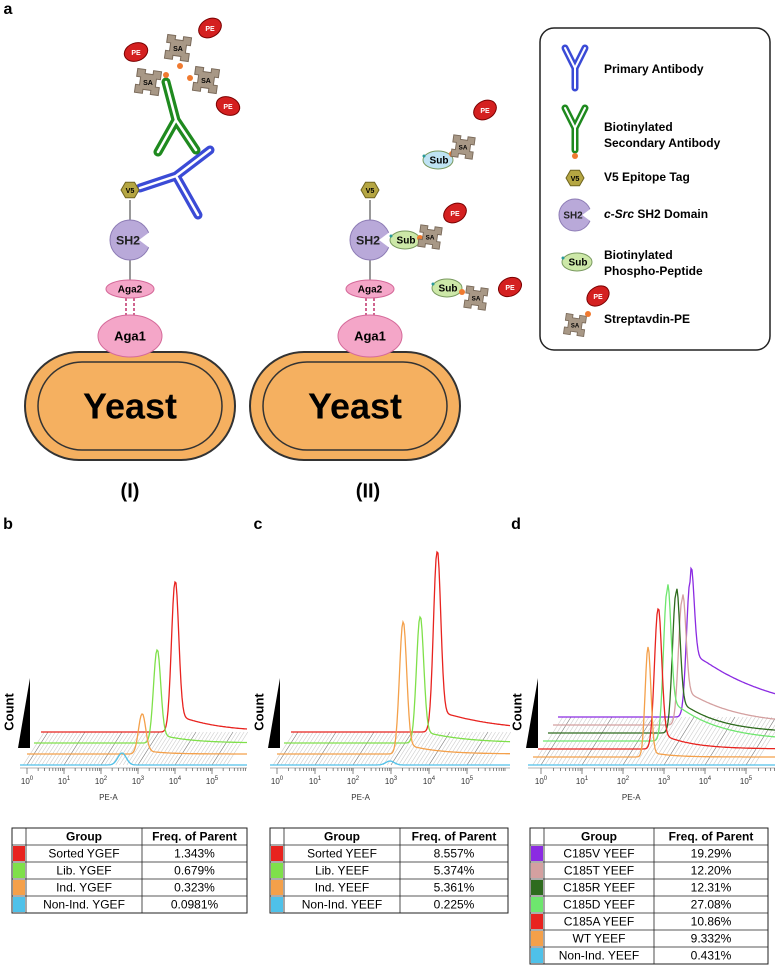 The width and height of the screenshot is (775, 970). Describe the element at coordinates (250, 308) in the screenshot. I see `disulfide` at that location.